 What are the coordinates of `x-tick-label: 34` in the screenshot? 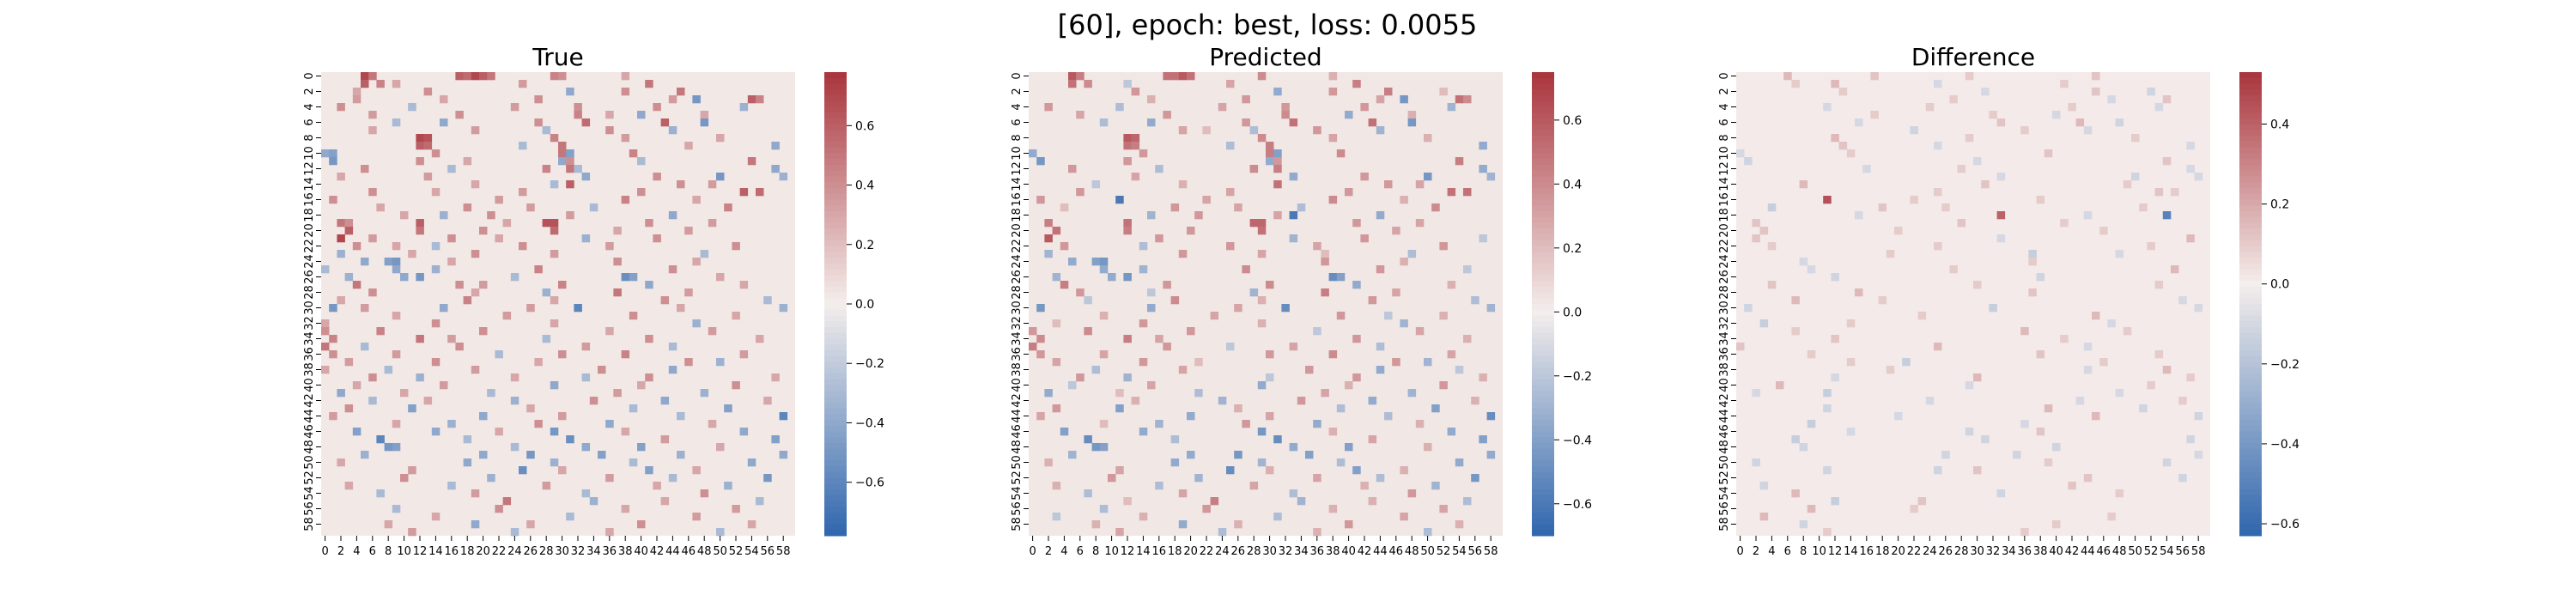 It's located at (2009, 551).